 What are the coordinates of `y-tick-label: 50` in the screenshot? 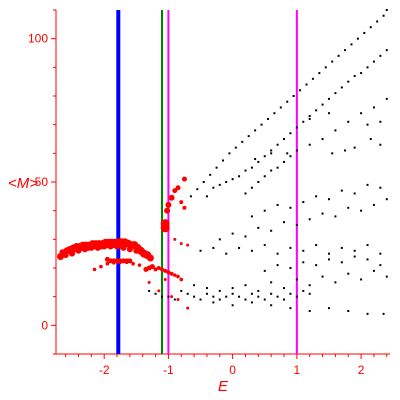 It's located at (42, 182).